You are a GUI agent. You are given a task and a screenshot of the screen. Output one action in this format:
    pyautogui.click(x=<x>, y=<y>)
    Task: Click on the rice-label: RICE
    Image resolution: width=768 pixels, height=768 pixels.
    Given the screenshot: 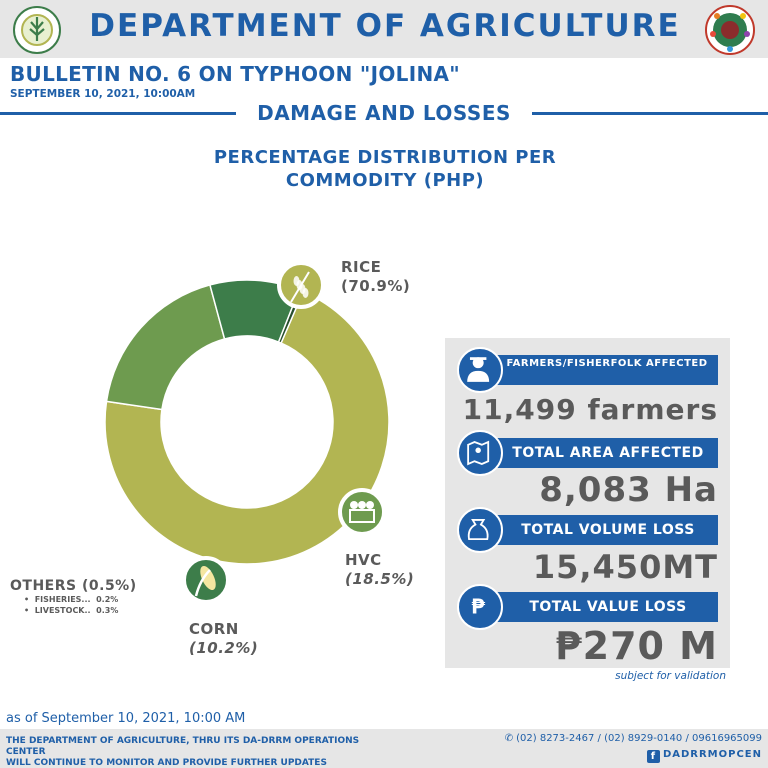 What is the action you would take?
    pyautogui.click(x=361, y=267)
    